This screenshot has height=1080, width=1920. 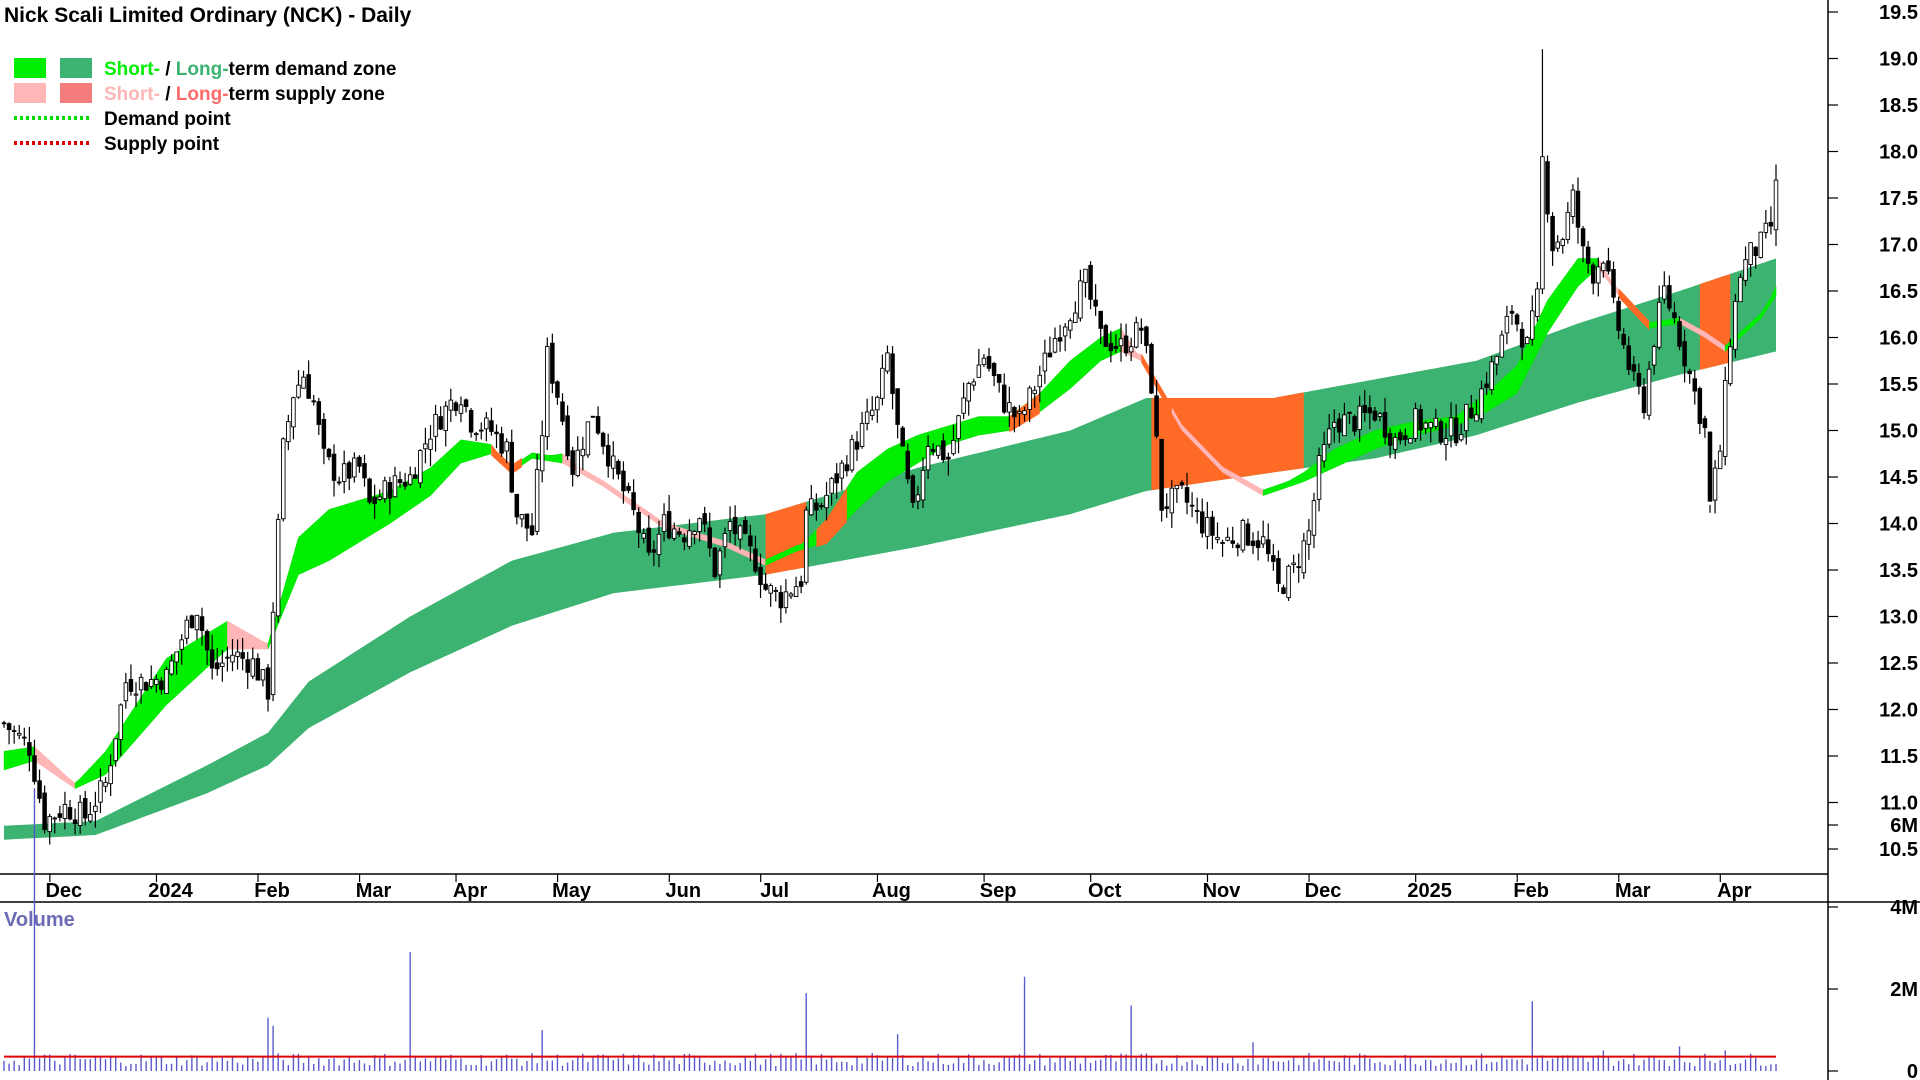 I want to click on date-tick-label: 2024, so click(x=170, y=891).